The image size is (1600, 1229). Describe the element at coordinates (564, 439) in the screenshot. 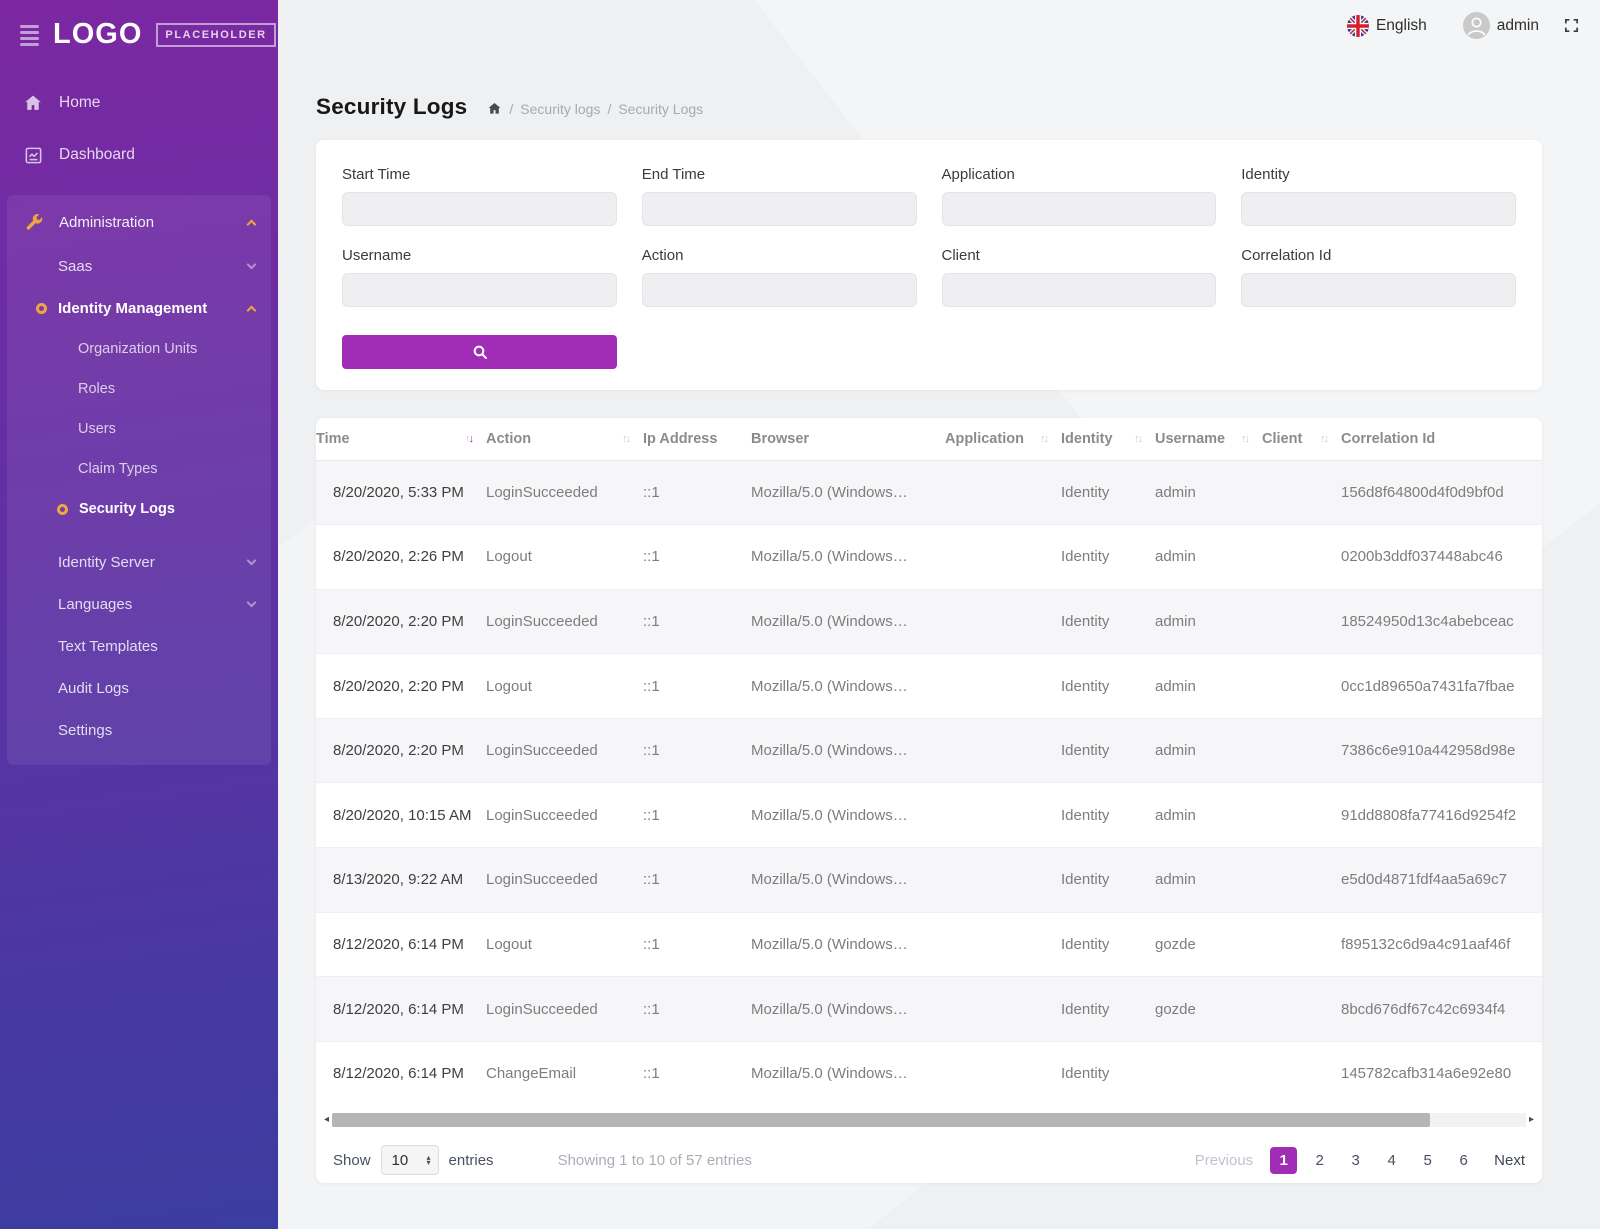

I see `column-header: Action ↑ ↓` at that location.